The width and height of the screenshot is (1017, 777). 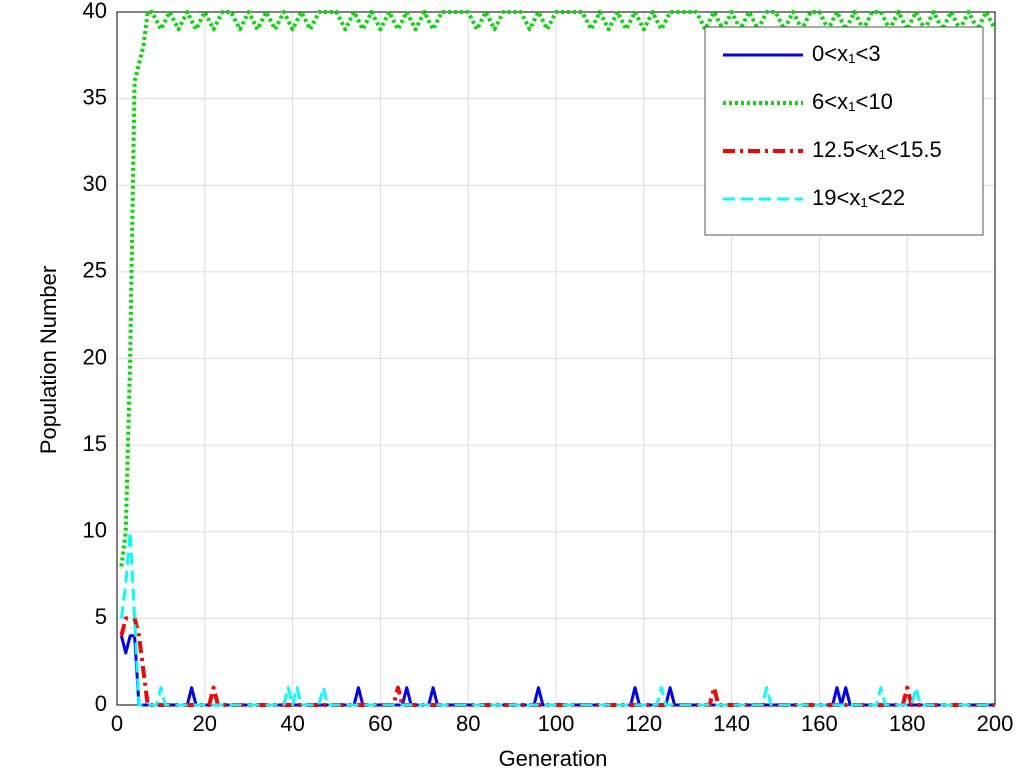 I want to click on y-tick-label: 40, so click(x=95, y=11).